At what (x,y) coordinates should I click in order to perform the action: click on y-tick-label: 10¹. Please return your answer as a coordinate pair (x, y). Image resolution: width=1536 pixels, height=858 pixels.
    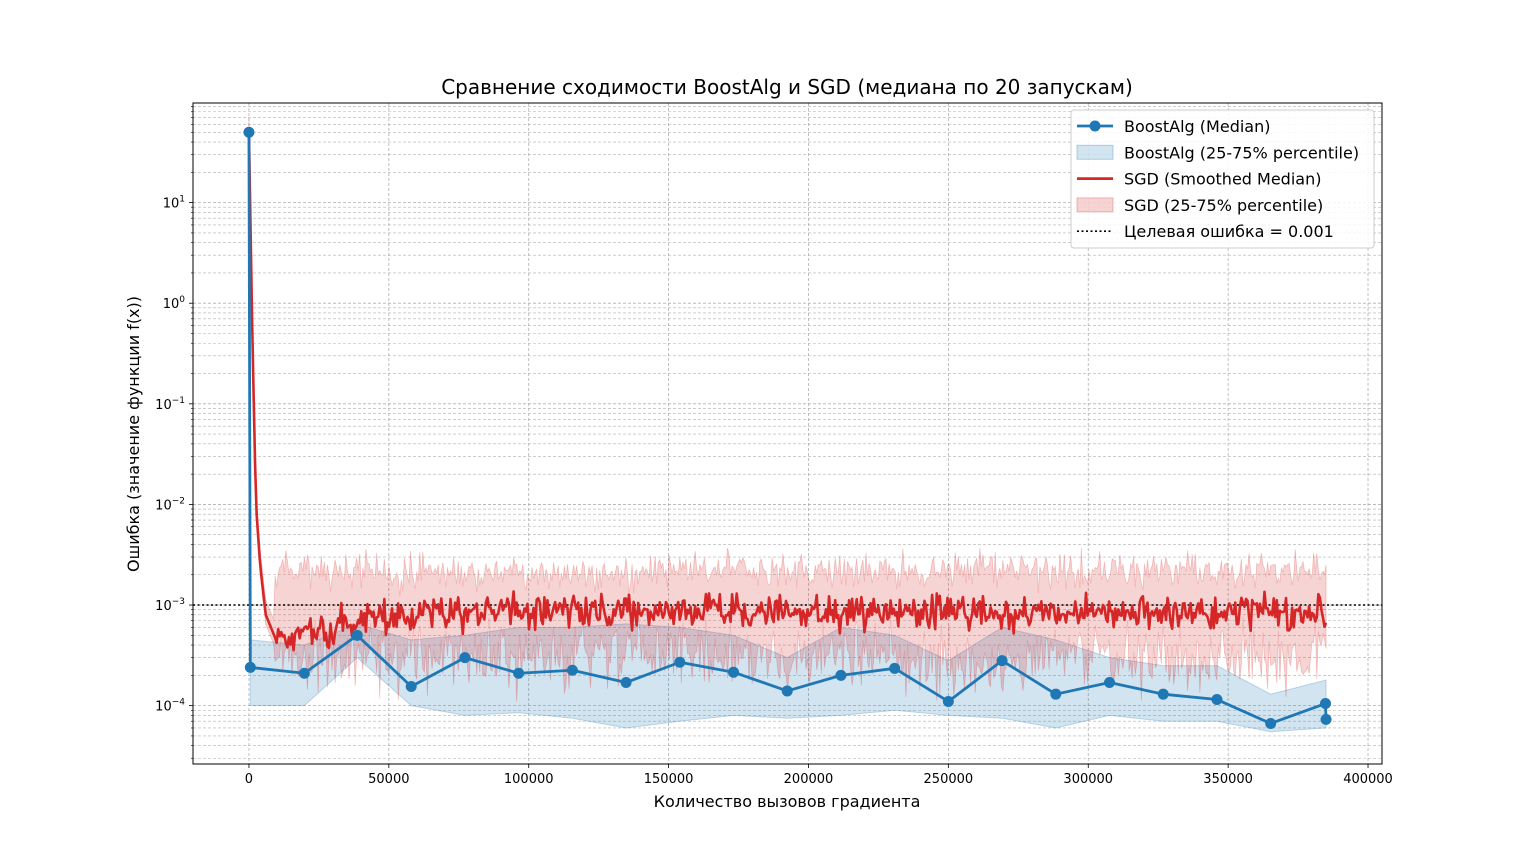
    Looking at the image, I should click on (174, 203).